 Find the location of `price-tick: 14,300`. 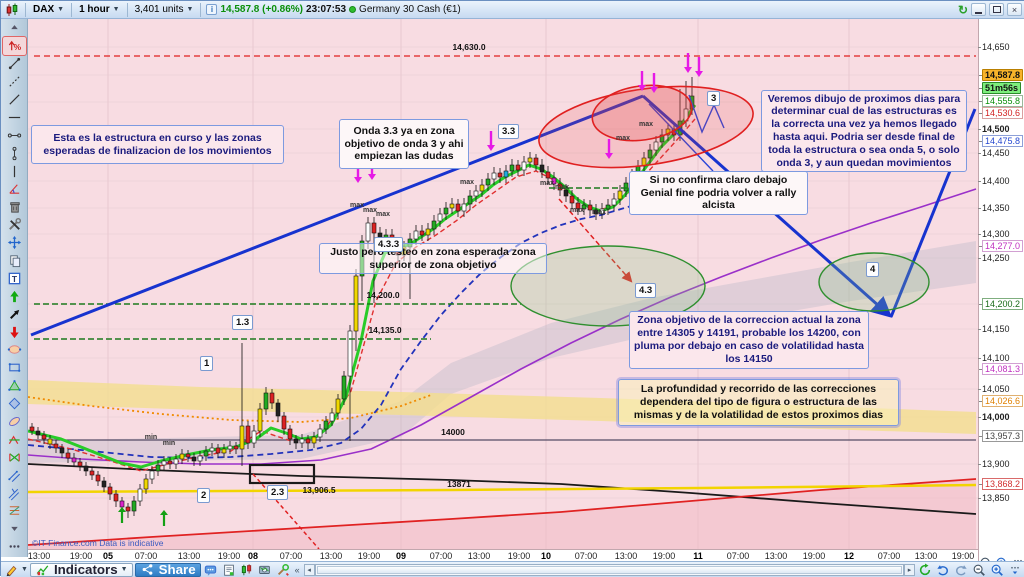

price-tick: 14,300 is located at coordinates (996, 234).